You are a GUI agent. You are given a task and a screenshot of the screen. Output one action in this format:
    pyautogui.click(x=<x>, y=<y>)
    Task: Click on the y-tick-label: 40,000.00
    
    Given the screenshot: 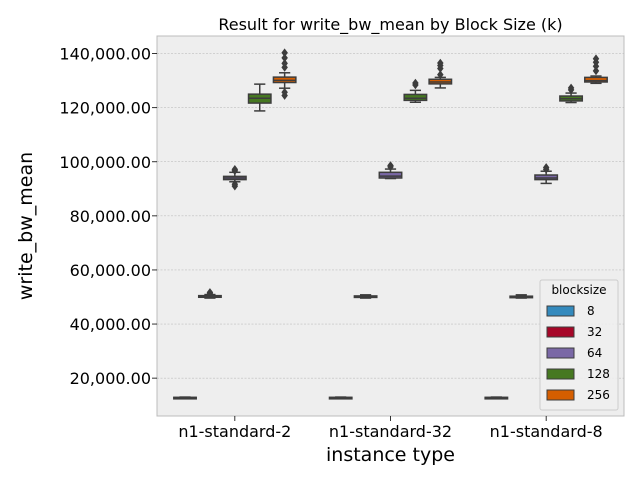 What is the action you would take?
    pyautogui.click(x=110, y=324)
    